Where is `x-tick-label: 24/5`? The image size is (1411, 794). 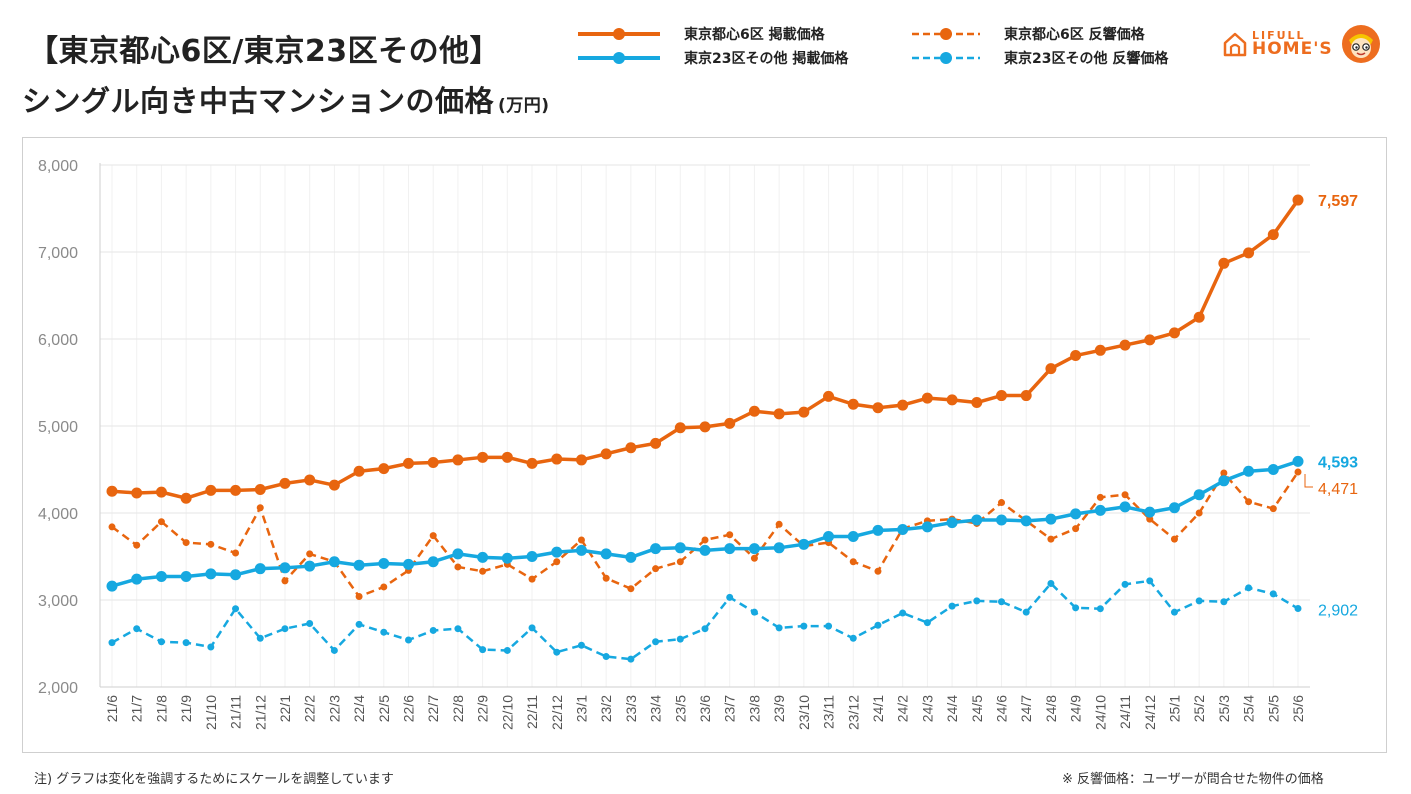
x-tick-label: 24/5 is located at coordinates (977, 708).